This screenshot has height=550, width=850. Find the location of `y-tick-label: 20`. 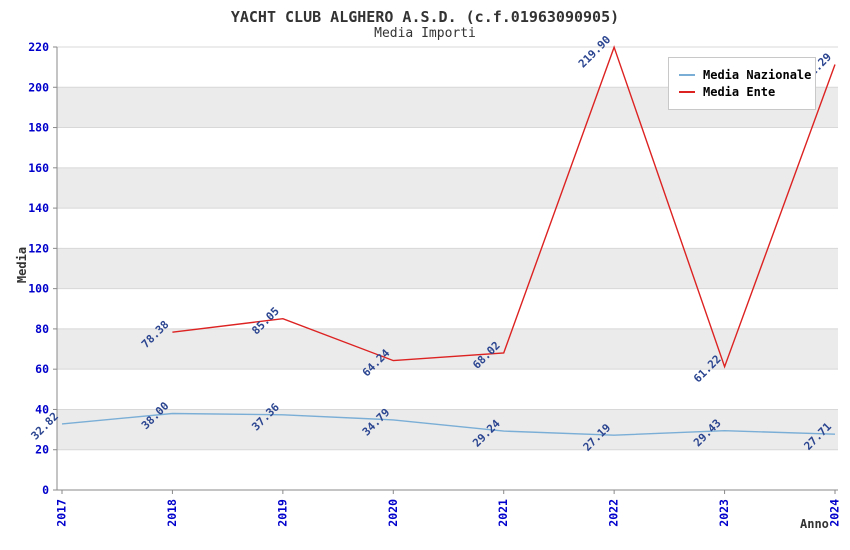

y-tick-label: 20 is located at coordinates (42, 450).